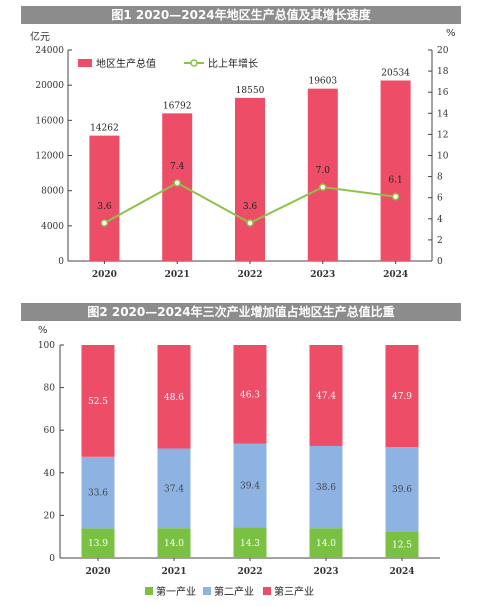  I want to click on chart2-legend-label: 第三产业, so click(294, 591).